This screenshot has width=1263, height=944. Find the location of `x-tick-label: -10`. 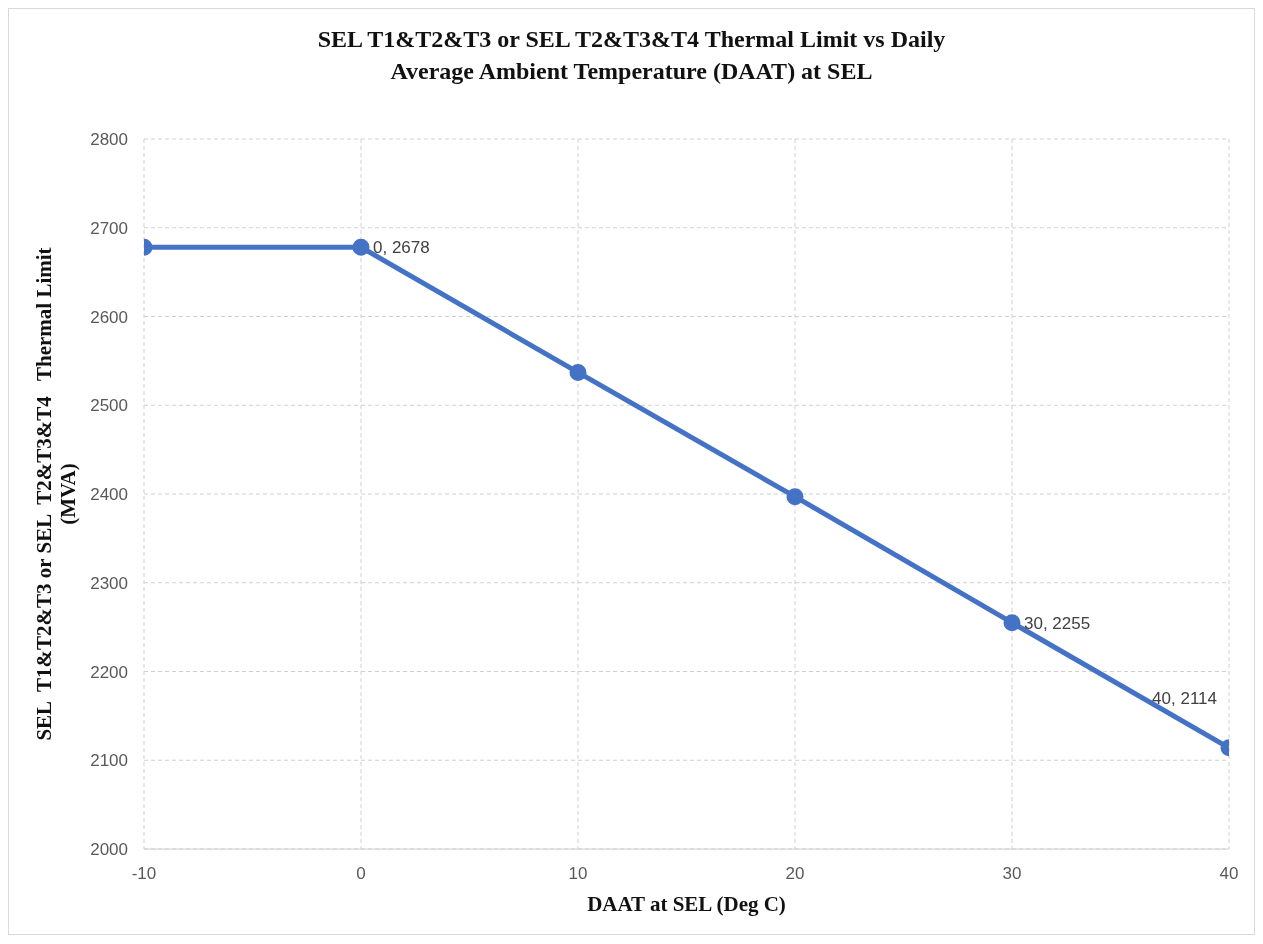

x-tick-label: -10 is located at coordinates (144, 874).